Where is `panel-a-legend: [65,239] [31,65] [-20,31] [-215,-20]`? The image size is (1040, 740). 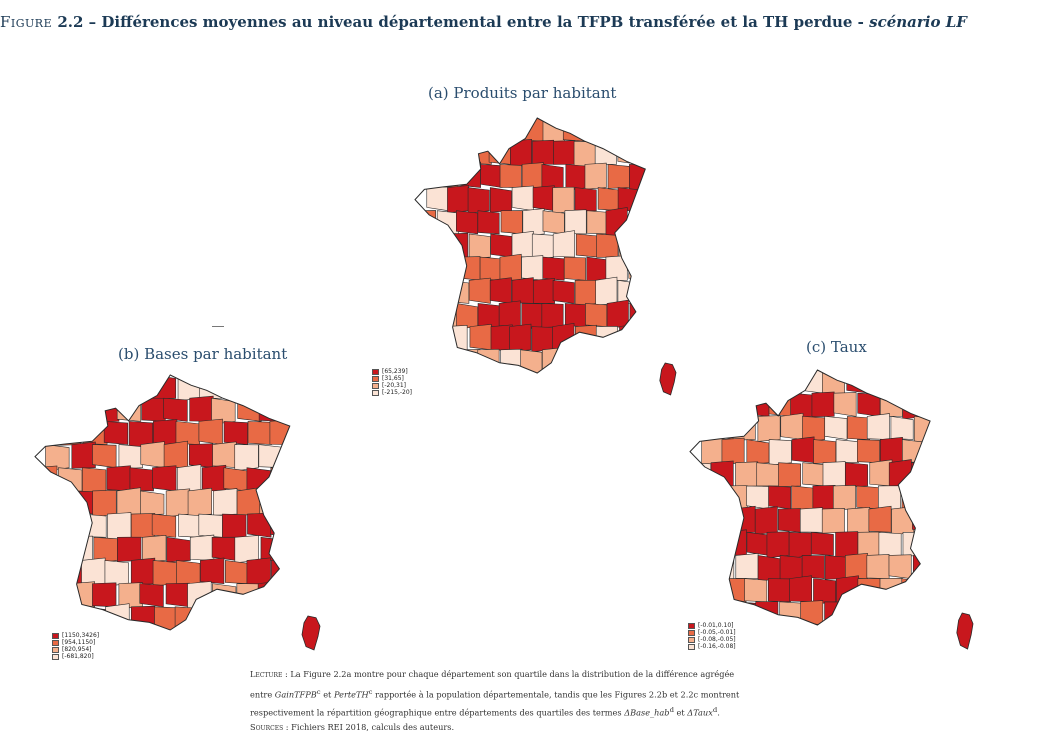
panel-a-legend: [65,239] [31,65] [-20,31] [-215,-20] is located at coordinates (392, 382).